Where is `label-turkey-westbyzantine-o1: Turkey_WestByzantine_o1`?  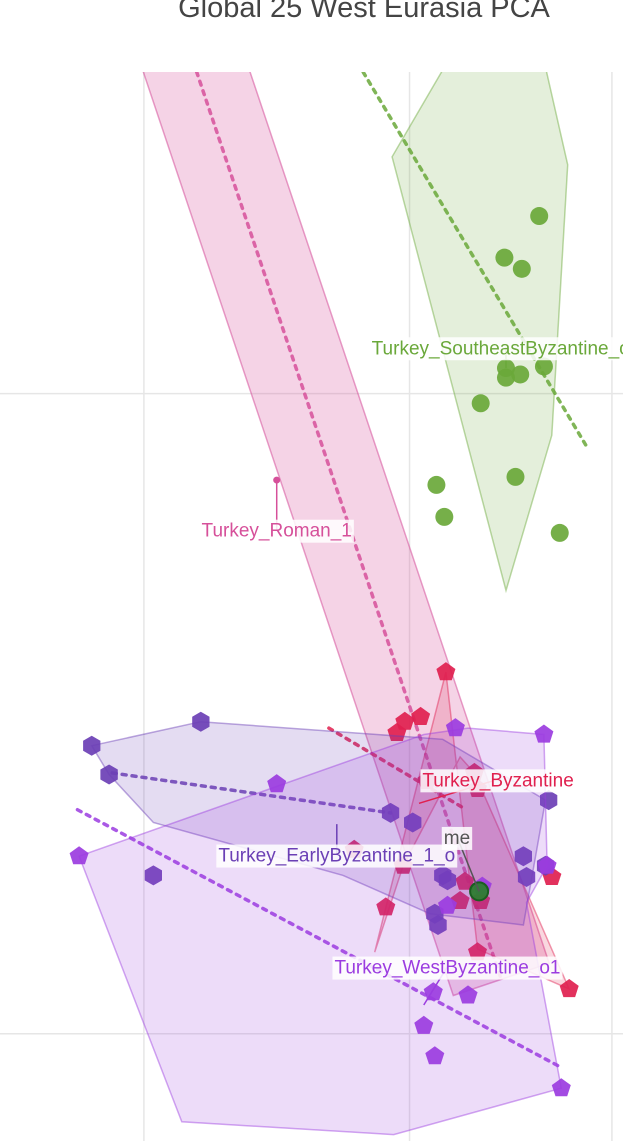
label-turkey-westbyzantine-o1: Turkey_WestByzantine_o1 is located at coordinates (447, 968).